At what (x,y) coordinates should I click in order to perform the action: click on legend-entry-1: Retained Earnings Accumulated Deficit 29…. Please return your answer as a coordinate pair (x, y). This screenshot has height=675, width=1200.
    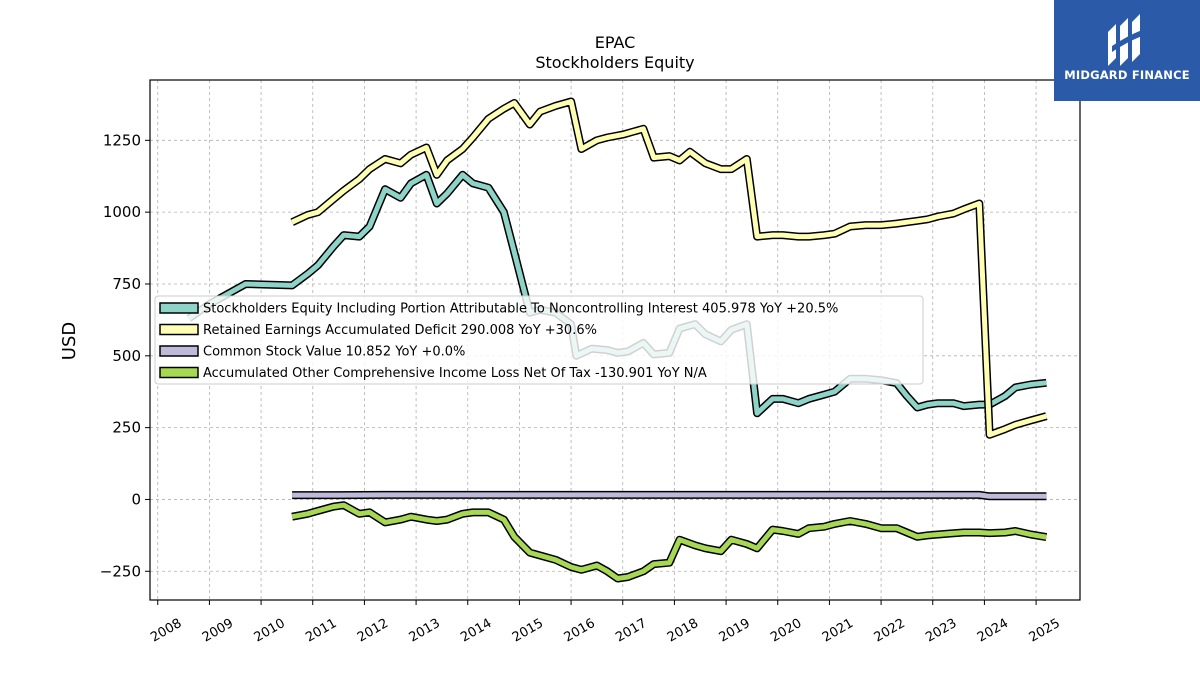
    Looking at the image, I should click on (400, 330).